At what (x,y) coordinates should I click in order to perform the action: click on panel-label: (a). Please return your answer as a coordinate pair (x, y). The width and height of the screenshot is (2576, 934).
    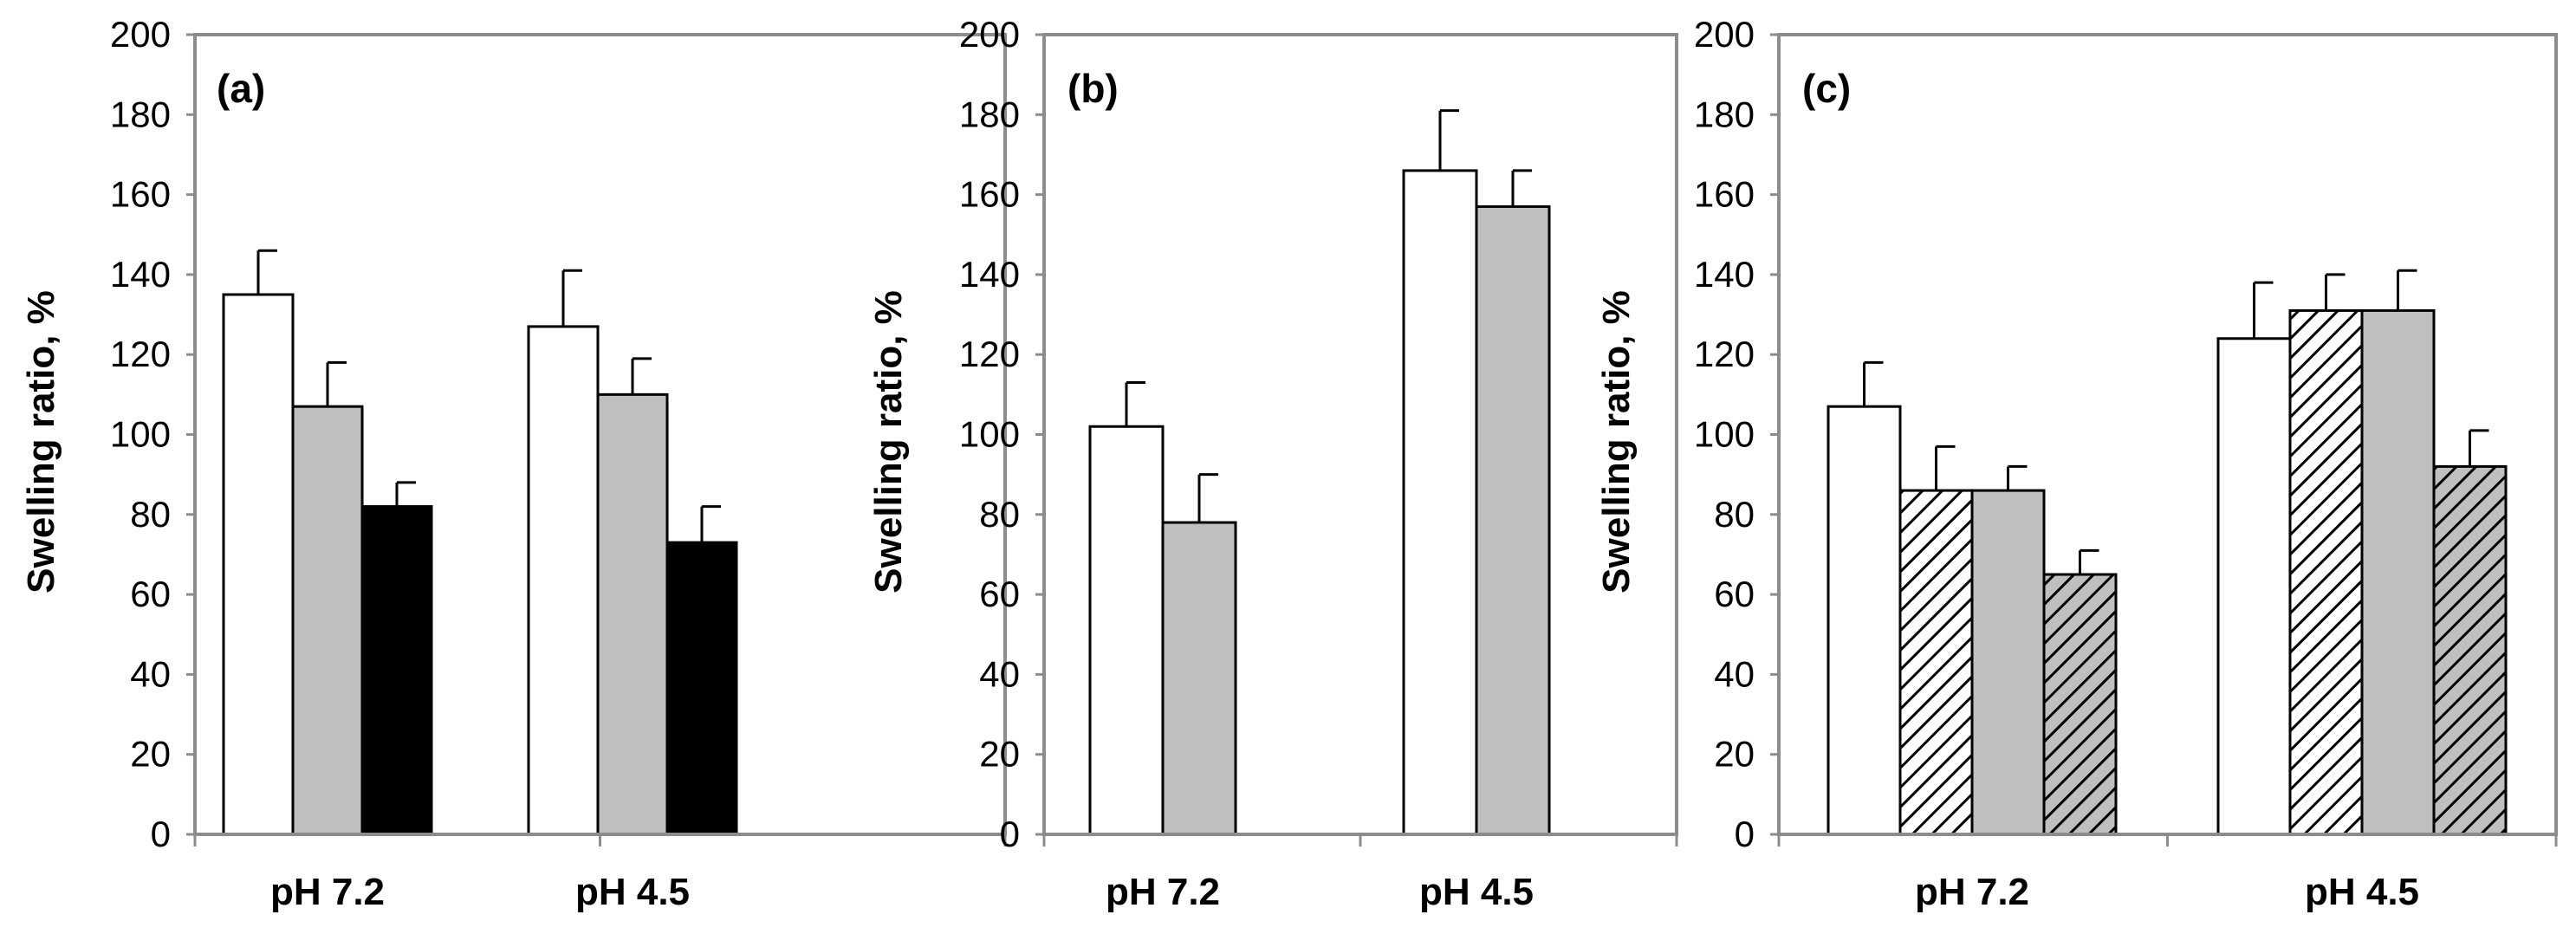
    Looking at the image, I should click on (241, 88).